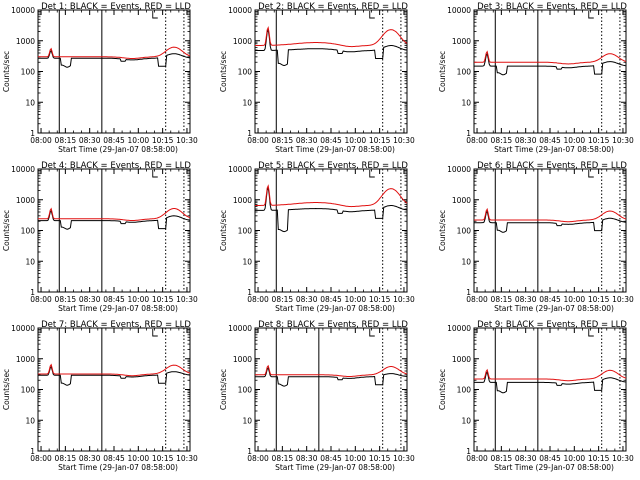  I want to click on panel-title: Det 9: BLACK = Events, RED = LLD, so click(552, 325).